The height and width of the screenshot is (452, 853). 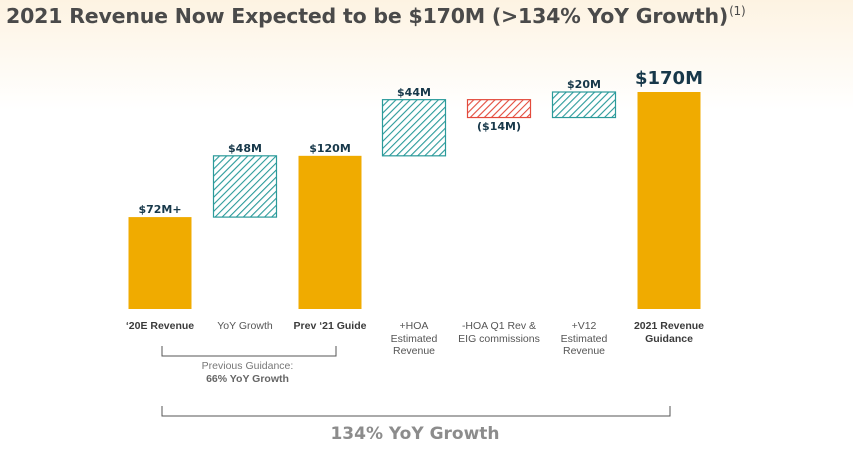 I want to click on data-label-hoa-estimated-revenue: $44M, so click(x=414, y=92).